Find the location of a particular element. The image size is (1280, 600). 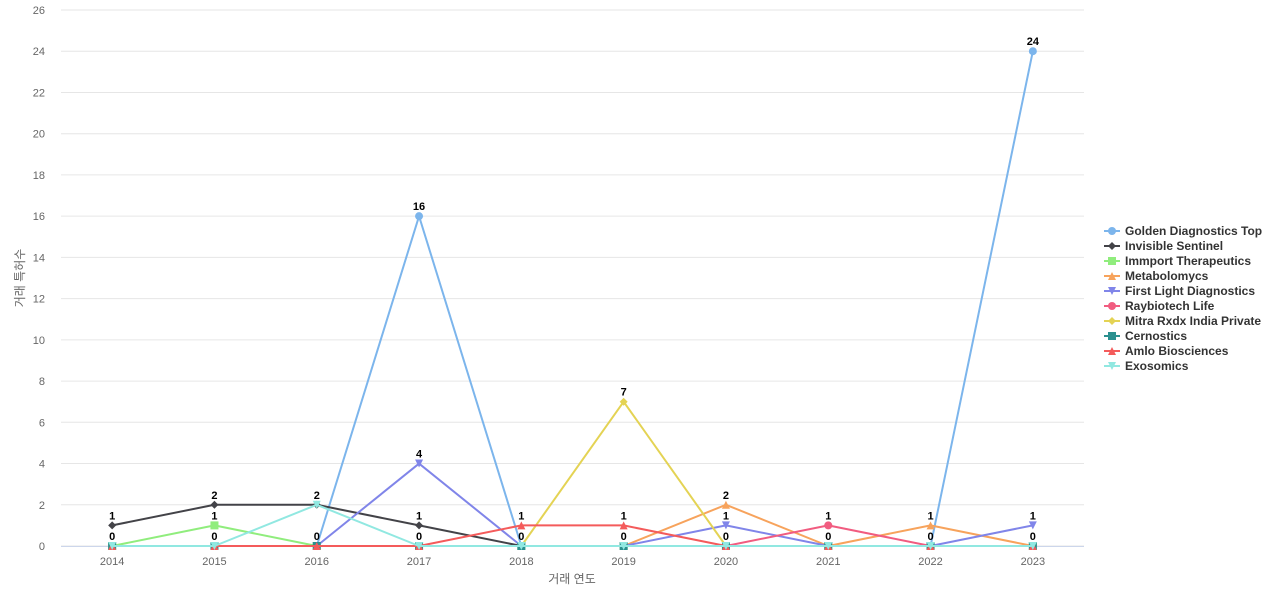

y-tick-label: 22 is located at coordinates (39, 93).